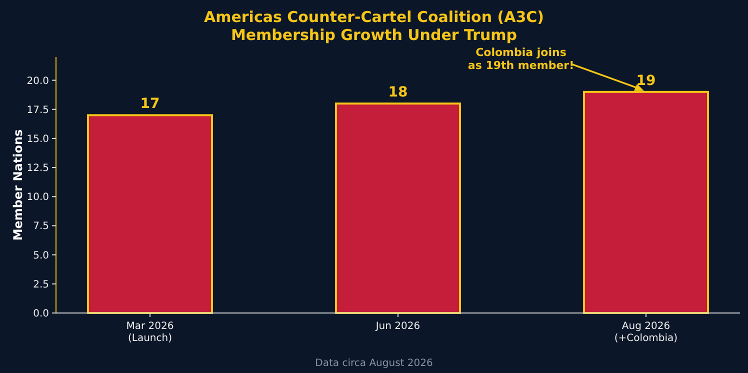 This screenshot has height=373, width=748. I want to click on x-tick-label: Aug 2026 (+Colombia), so click(646, 332).